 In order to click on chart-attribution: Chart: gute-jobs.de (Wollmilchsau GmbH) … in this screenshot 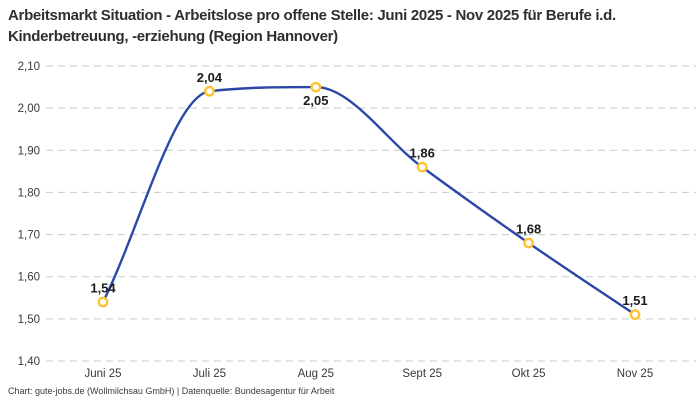, I will do `click(171, 391)`.